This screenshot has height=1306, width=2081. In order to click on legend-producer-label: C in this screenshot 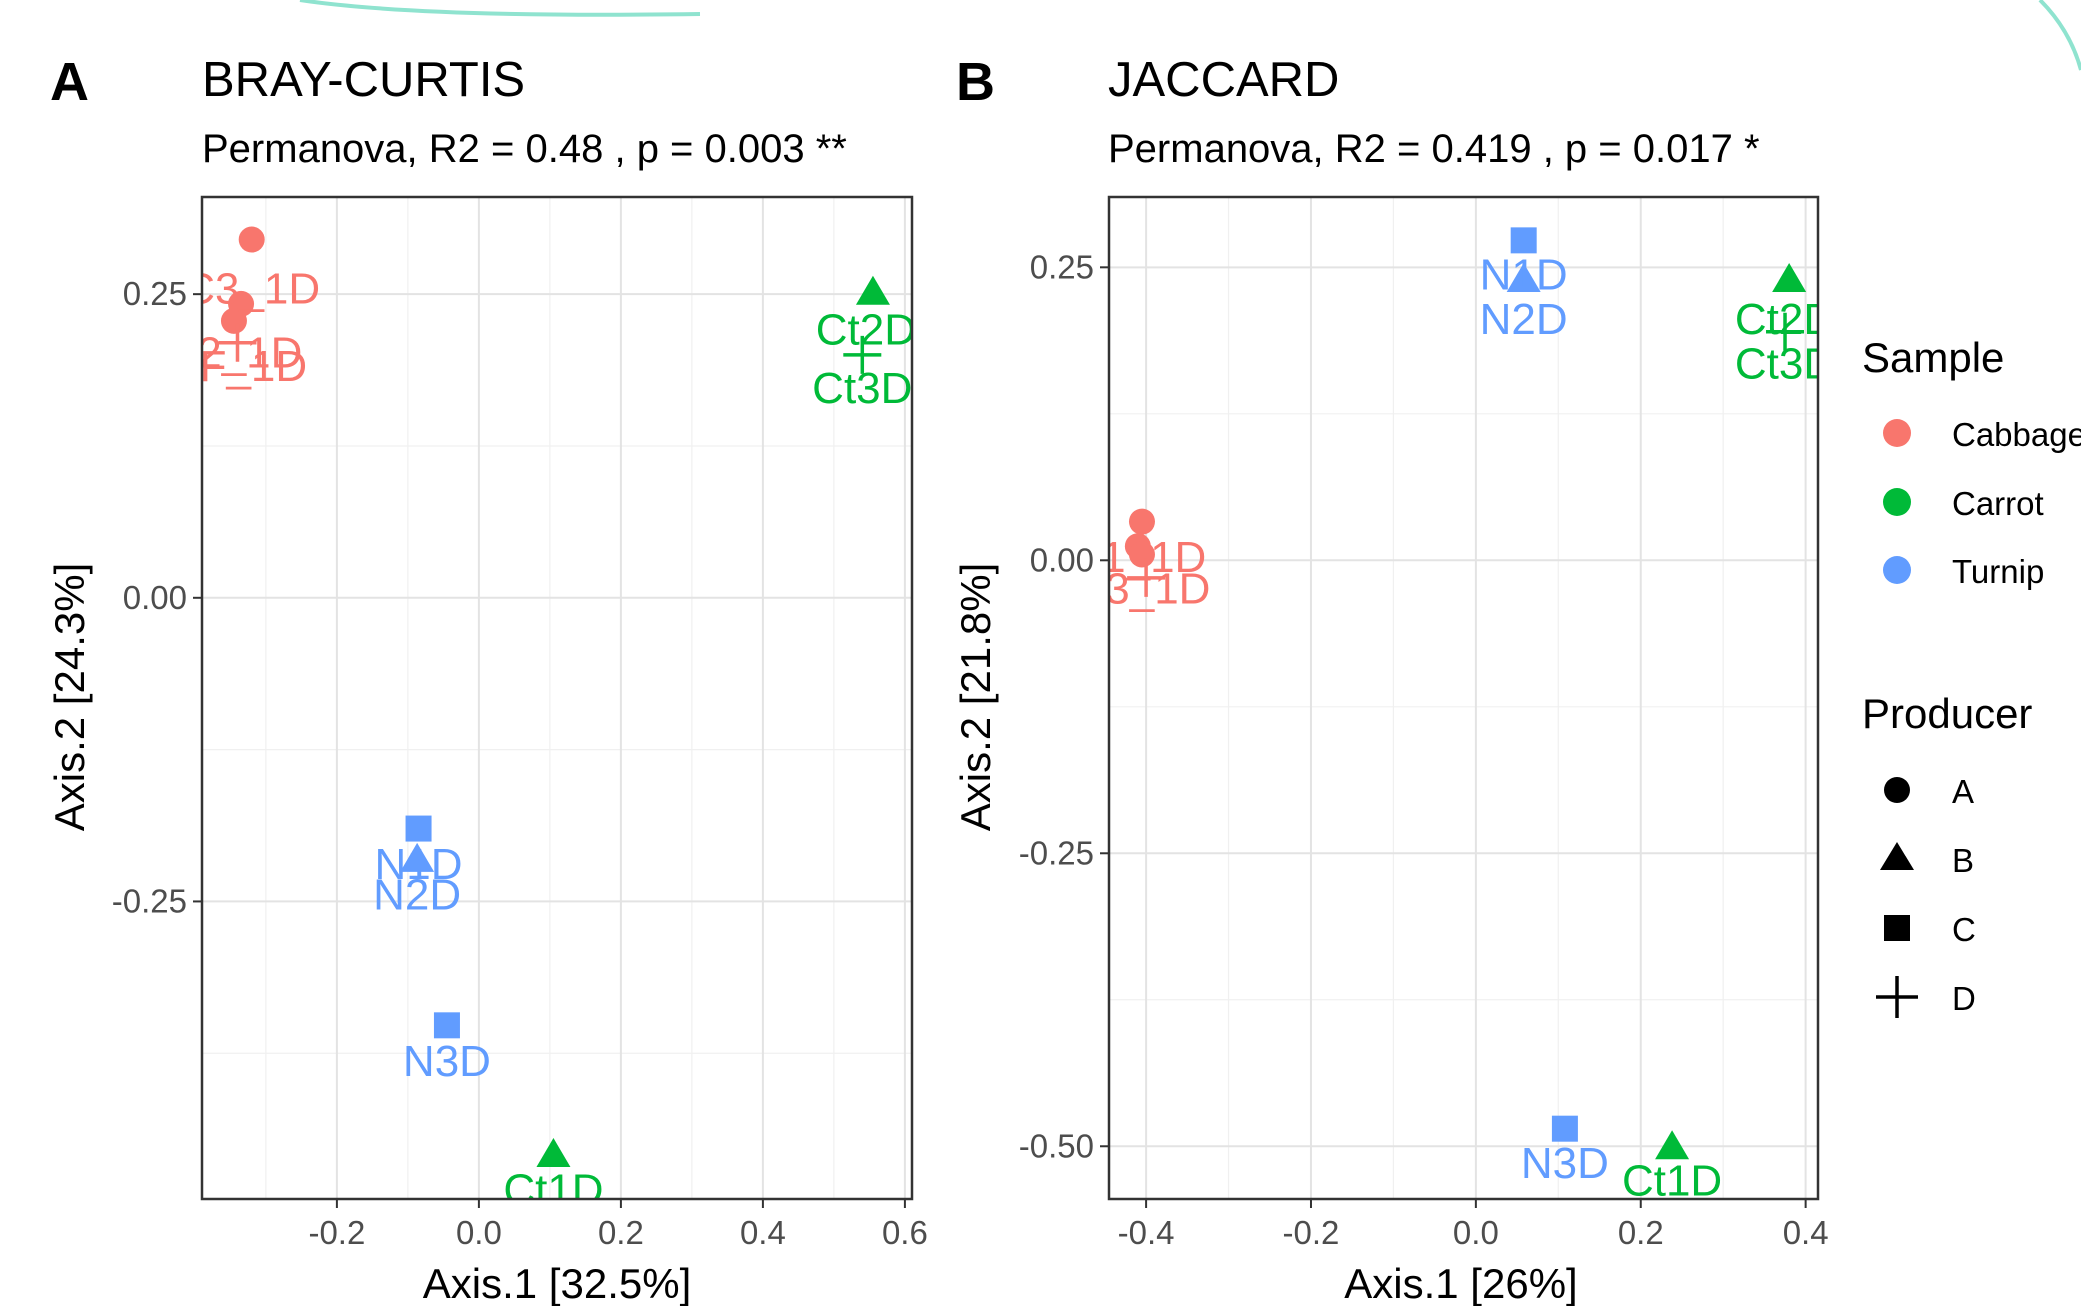, I will do `click(1964, 929)`.